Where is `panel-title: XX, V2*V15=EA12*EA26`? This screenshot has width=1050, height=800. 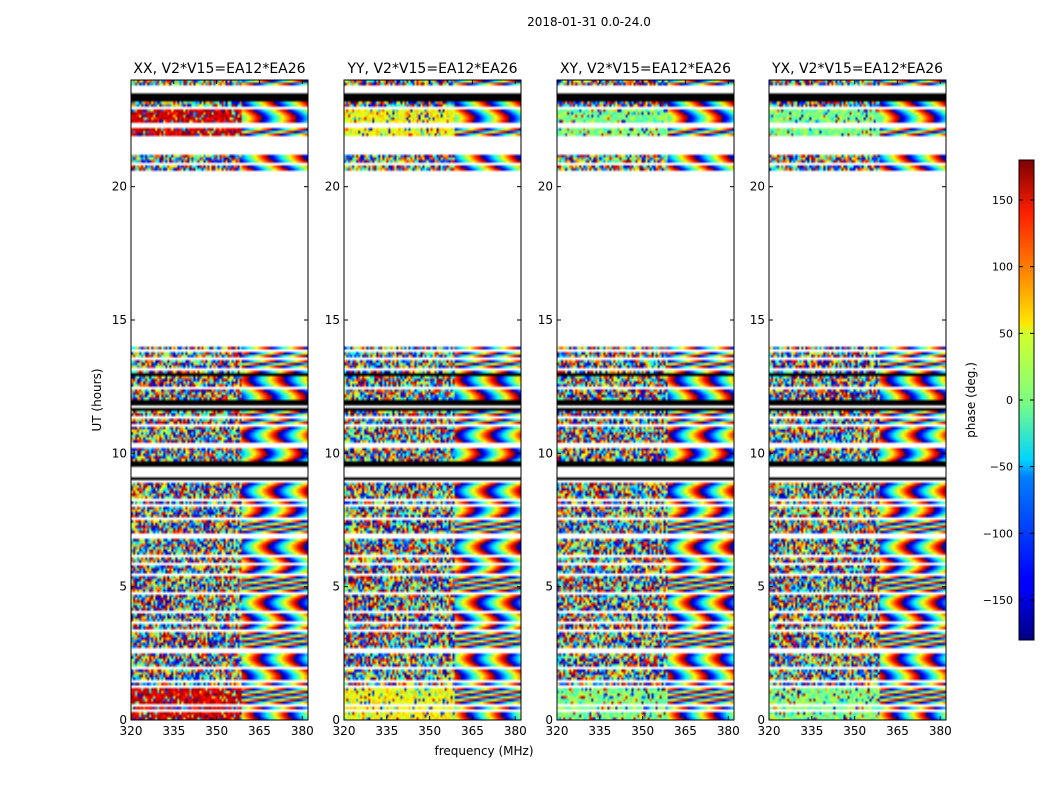
panel-title: XX, V2*V15=EA12*EA26 is located at coordinates (219, 69).